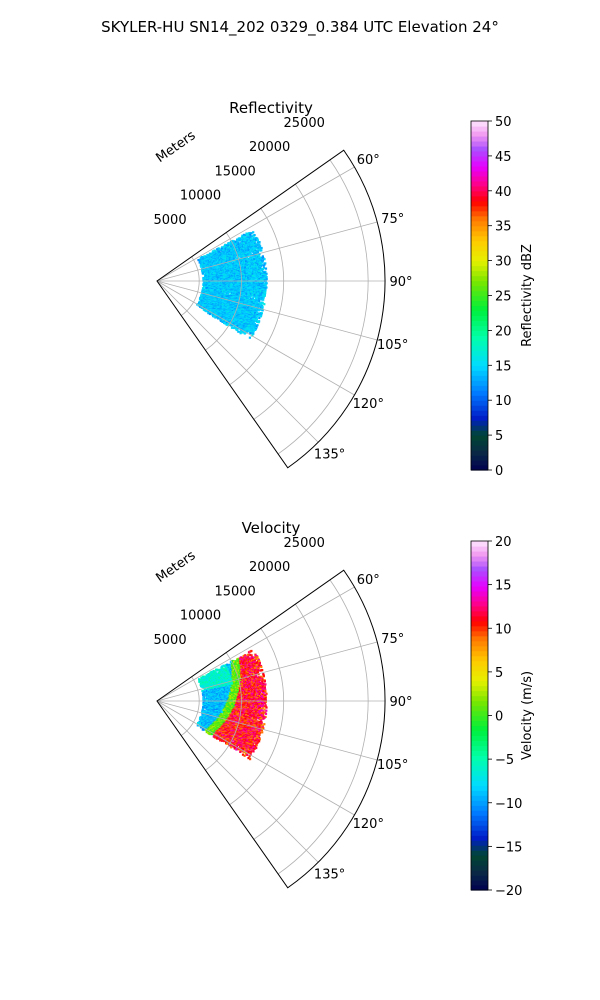 This screenshot has width=600, height=1000. What do you see at coordinates (269, 147) in the screenshot?
I see `r-tick-label: 20000` at bounding box center [269, 147].